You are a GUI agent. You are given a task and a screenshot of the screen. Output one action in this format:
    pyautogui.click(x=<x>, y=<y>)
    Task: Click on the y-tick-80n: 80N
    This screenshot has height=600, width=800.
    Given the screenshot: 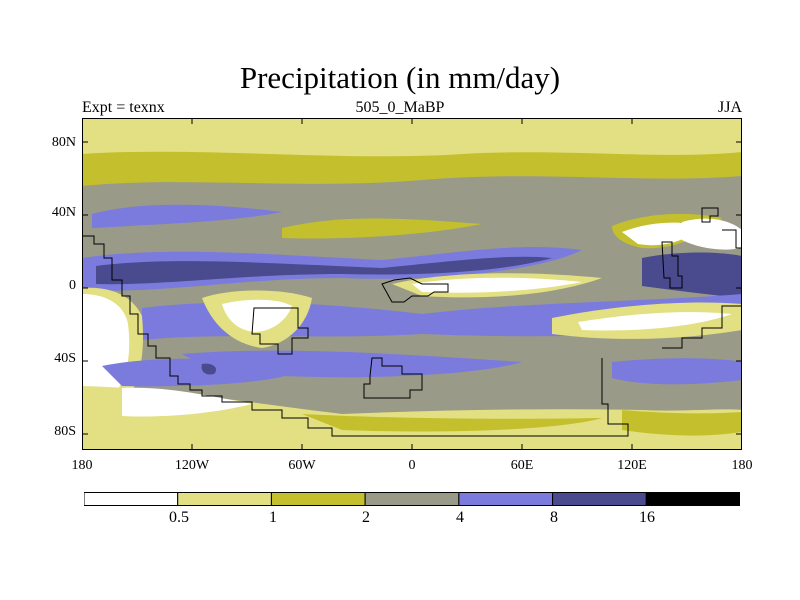 What is the action you would take?
    pyautogui.click(x=63, y=142)
    